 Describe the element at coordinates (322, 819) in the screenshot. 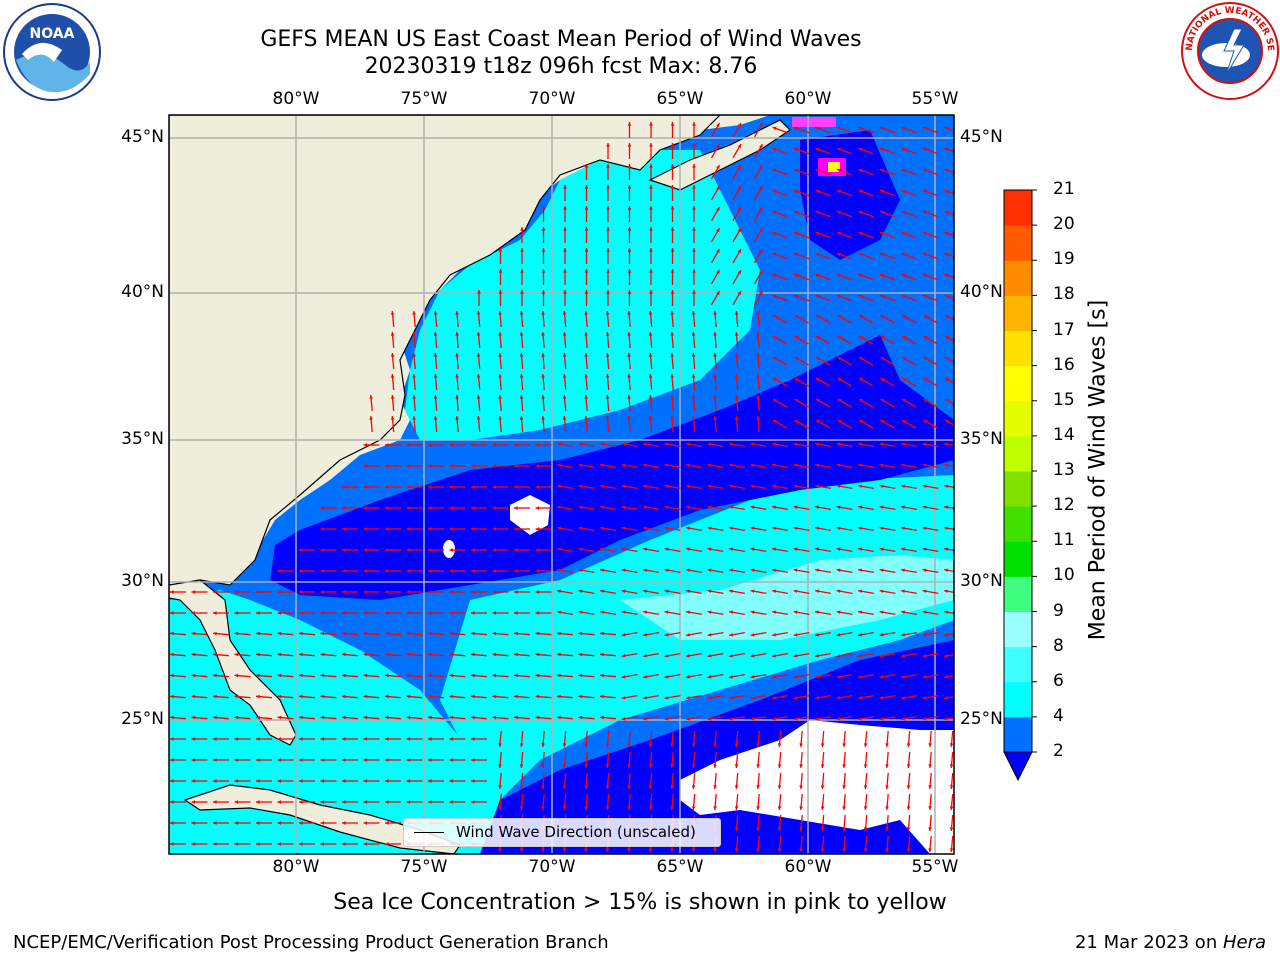

I see `land-cuba` at that location.